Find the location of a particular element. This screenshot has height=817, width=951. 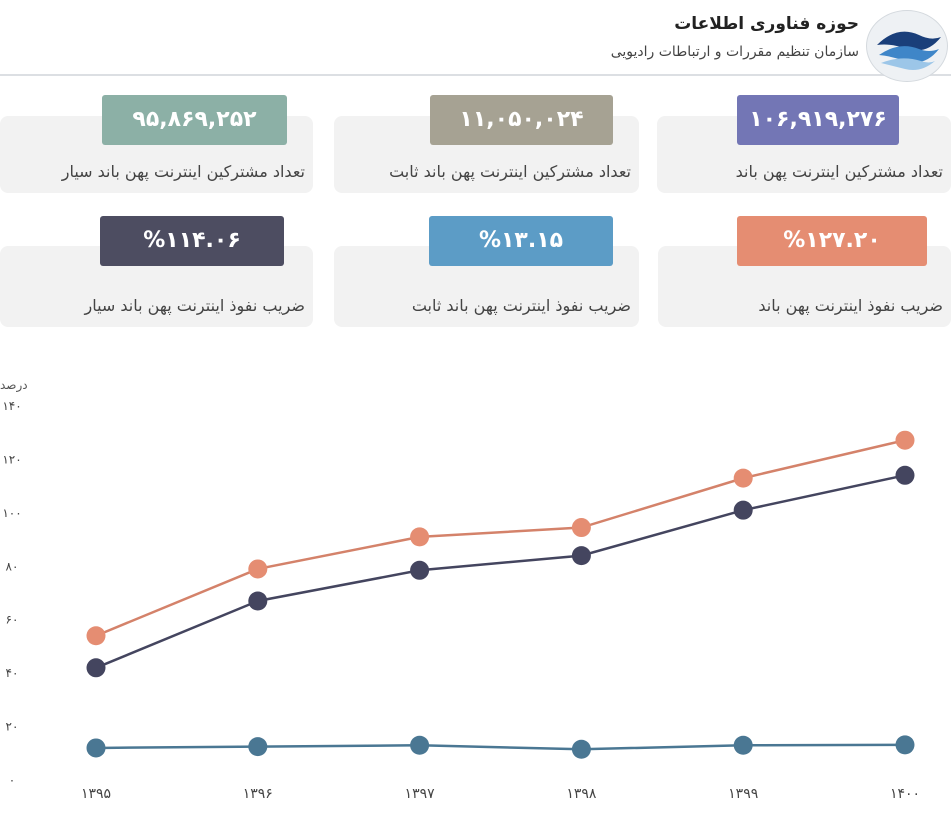

y-tick-label: ۸۰ is located at coordinates (12, 566).